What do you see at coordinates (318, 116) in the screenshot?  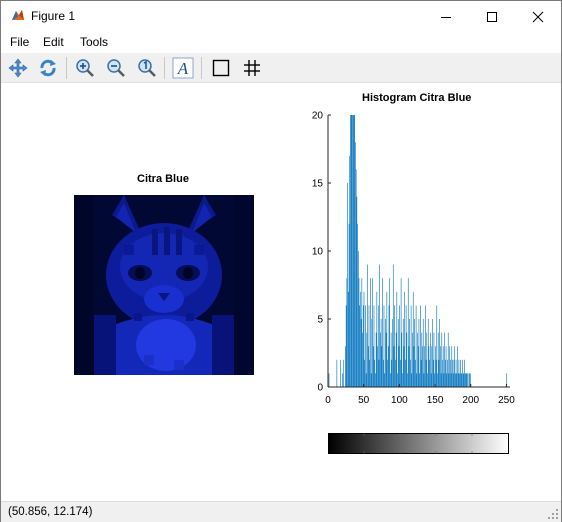 I see `y-tick-label: 20` at bounding box center [318, 116].